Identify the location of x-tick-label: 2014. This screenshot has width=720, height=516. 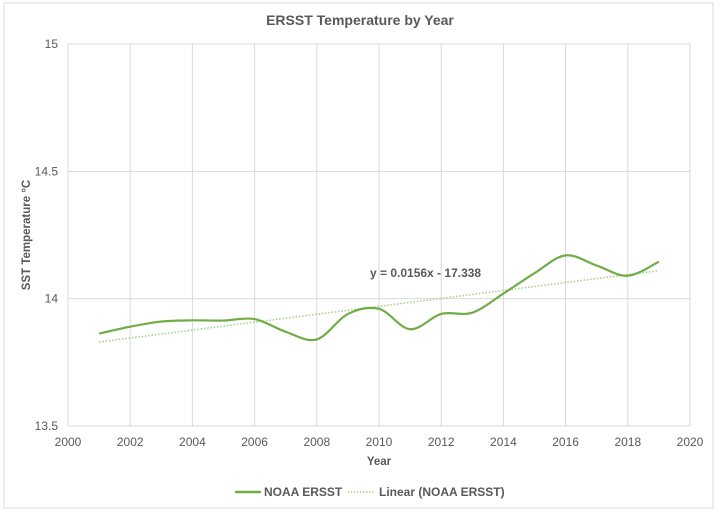
(503, 442).